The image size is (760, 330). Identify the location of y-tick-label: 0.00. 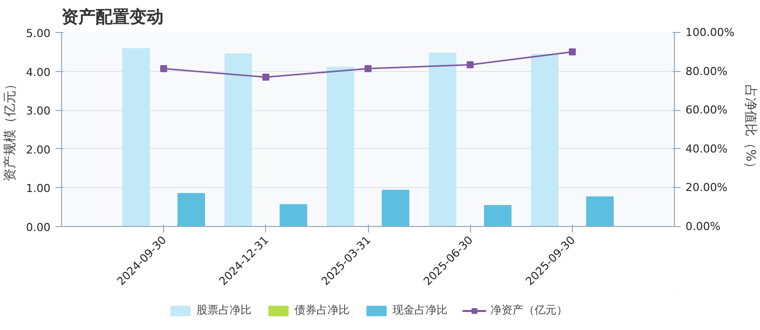
(38, 227).